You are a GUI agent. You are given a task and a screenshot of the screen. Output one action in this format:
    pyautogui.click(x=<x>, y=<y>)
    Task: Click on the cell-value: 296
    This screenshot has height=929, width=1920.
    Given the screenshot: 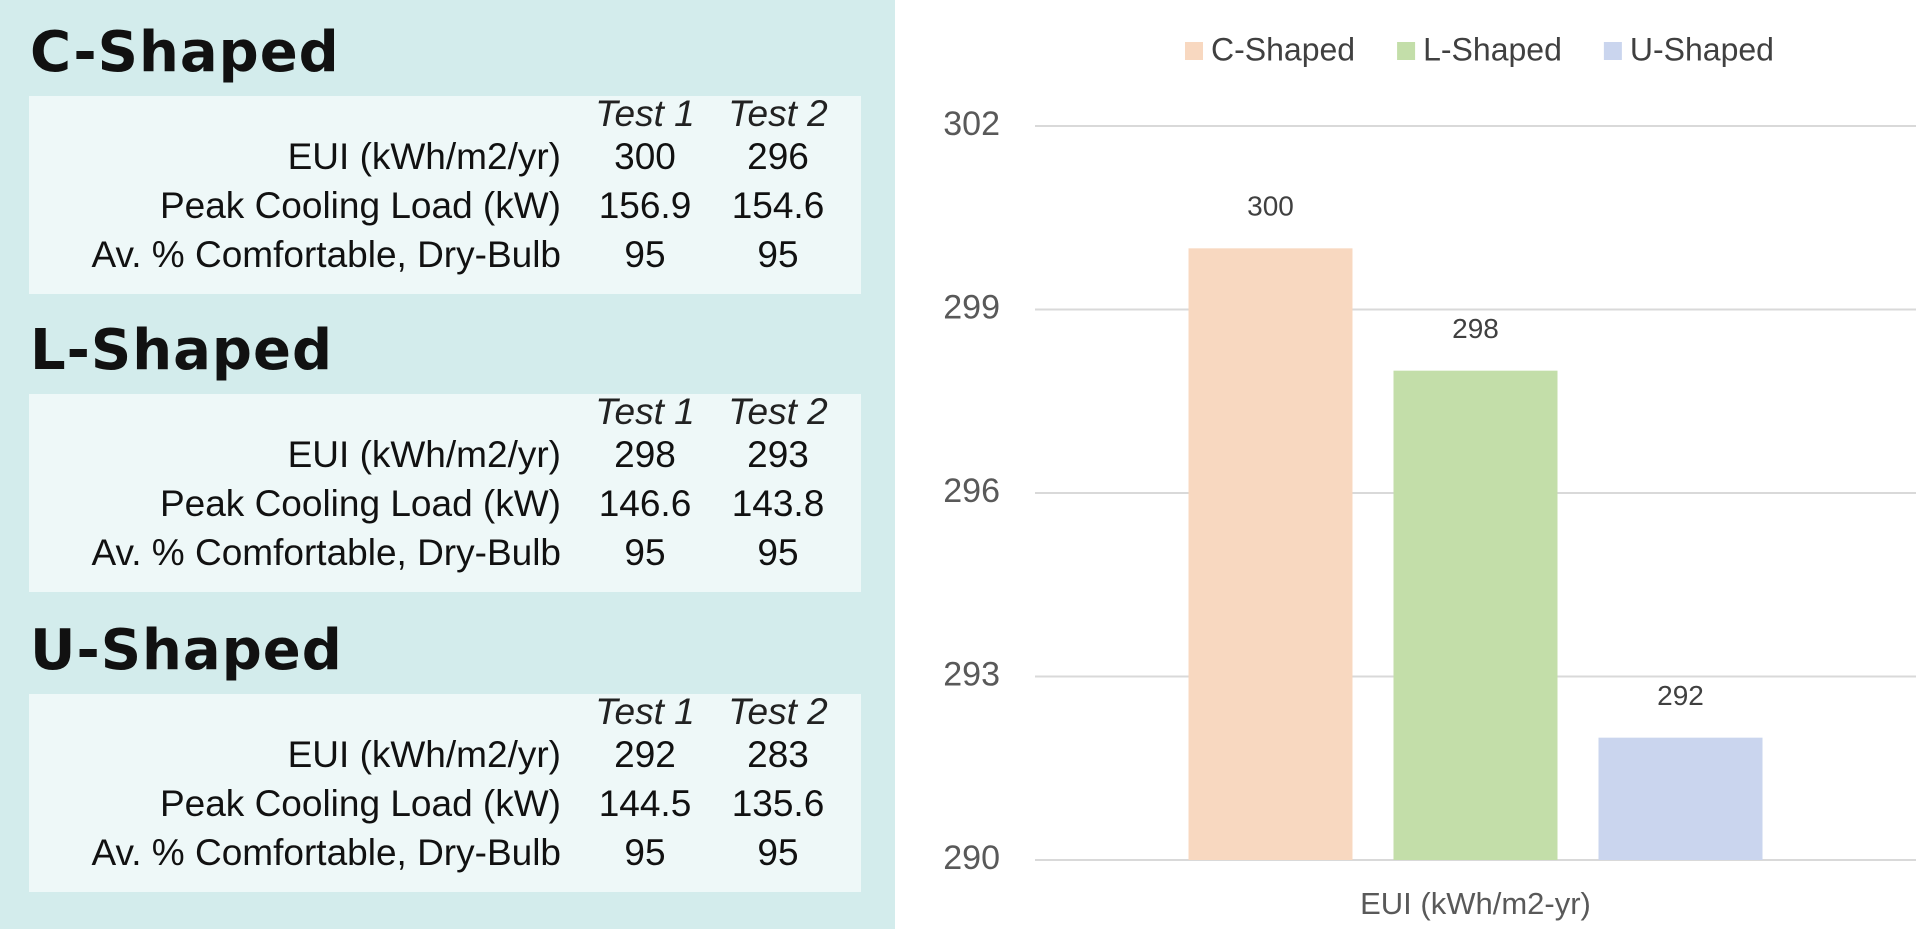 What is the action you would take?
    pyautogui.click(x=778, y=156)
    